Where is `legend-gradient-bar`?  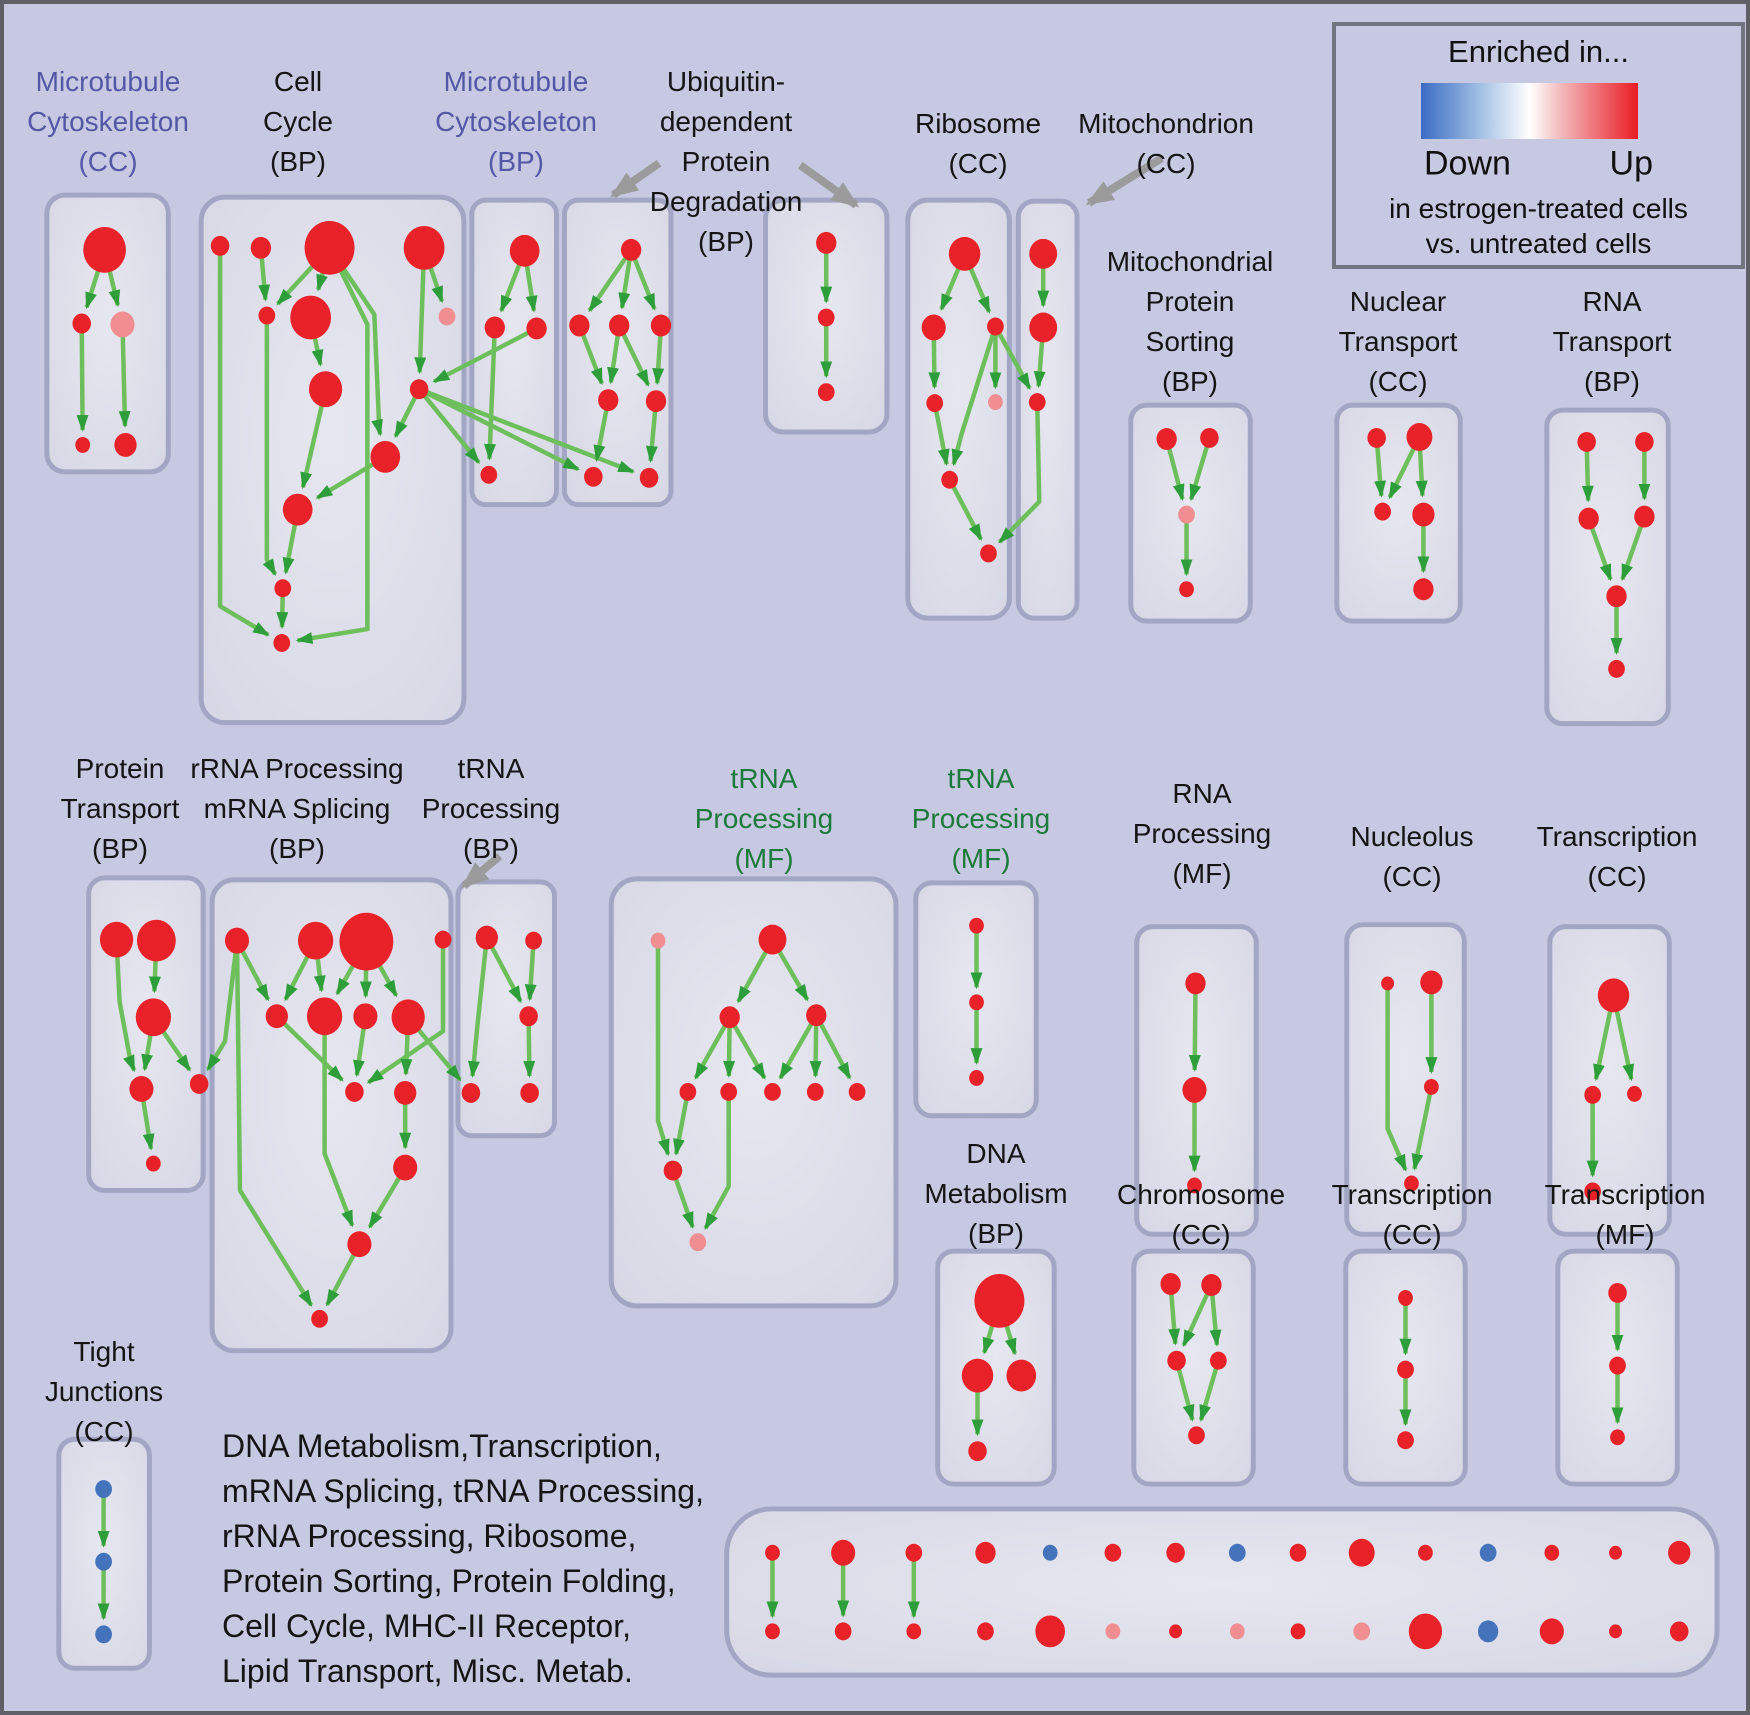 legend-gradient-bar is located at coordinates (1529, 111).